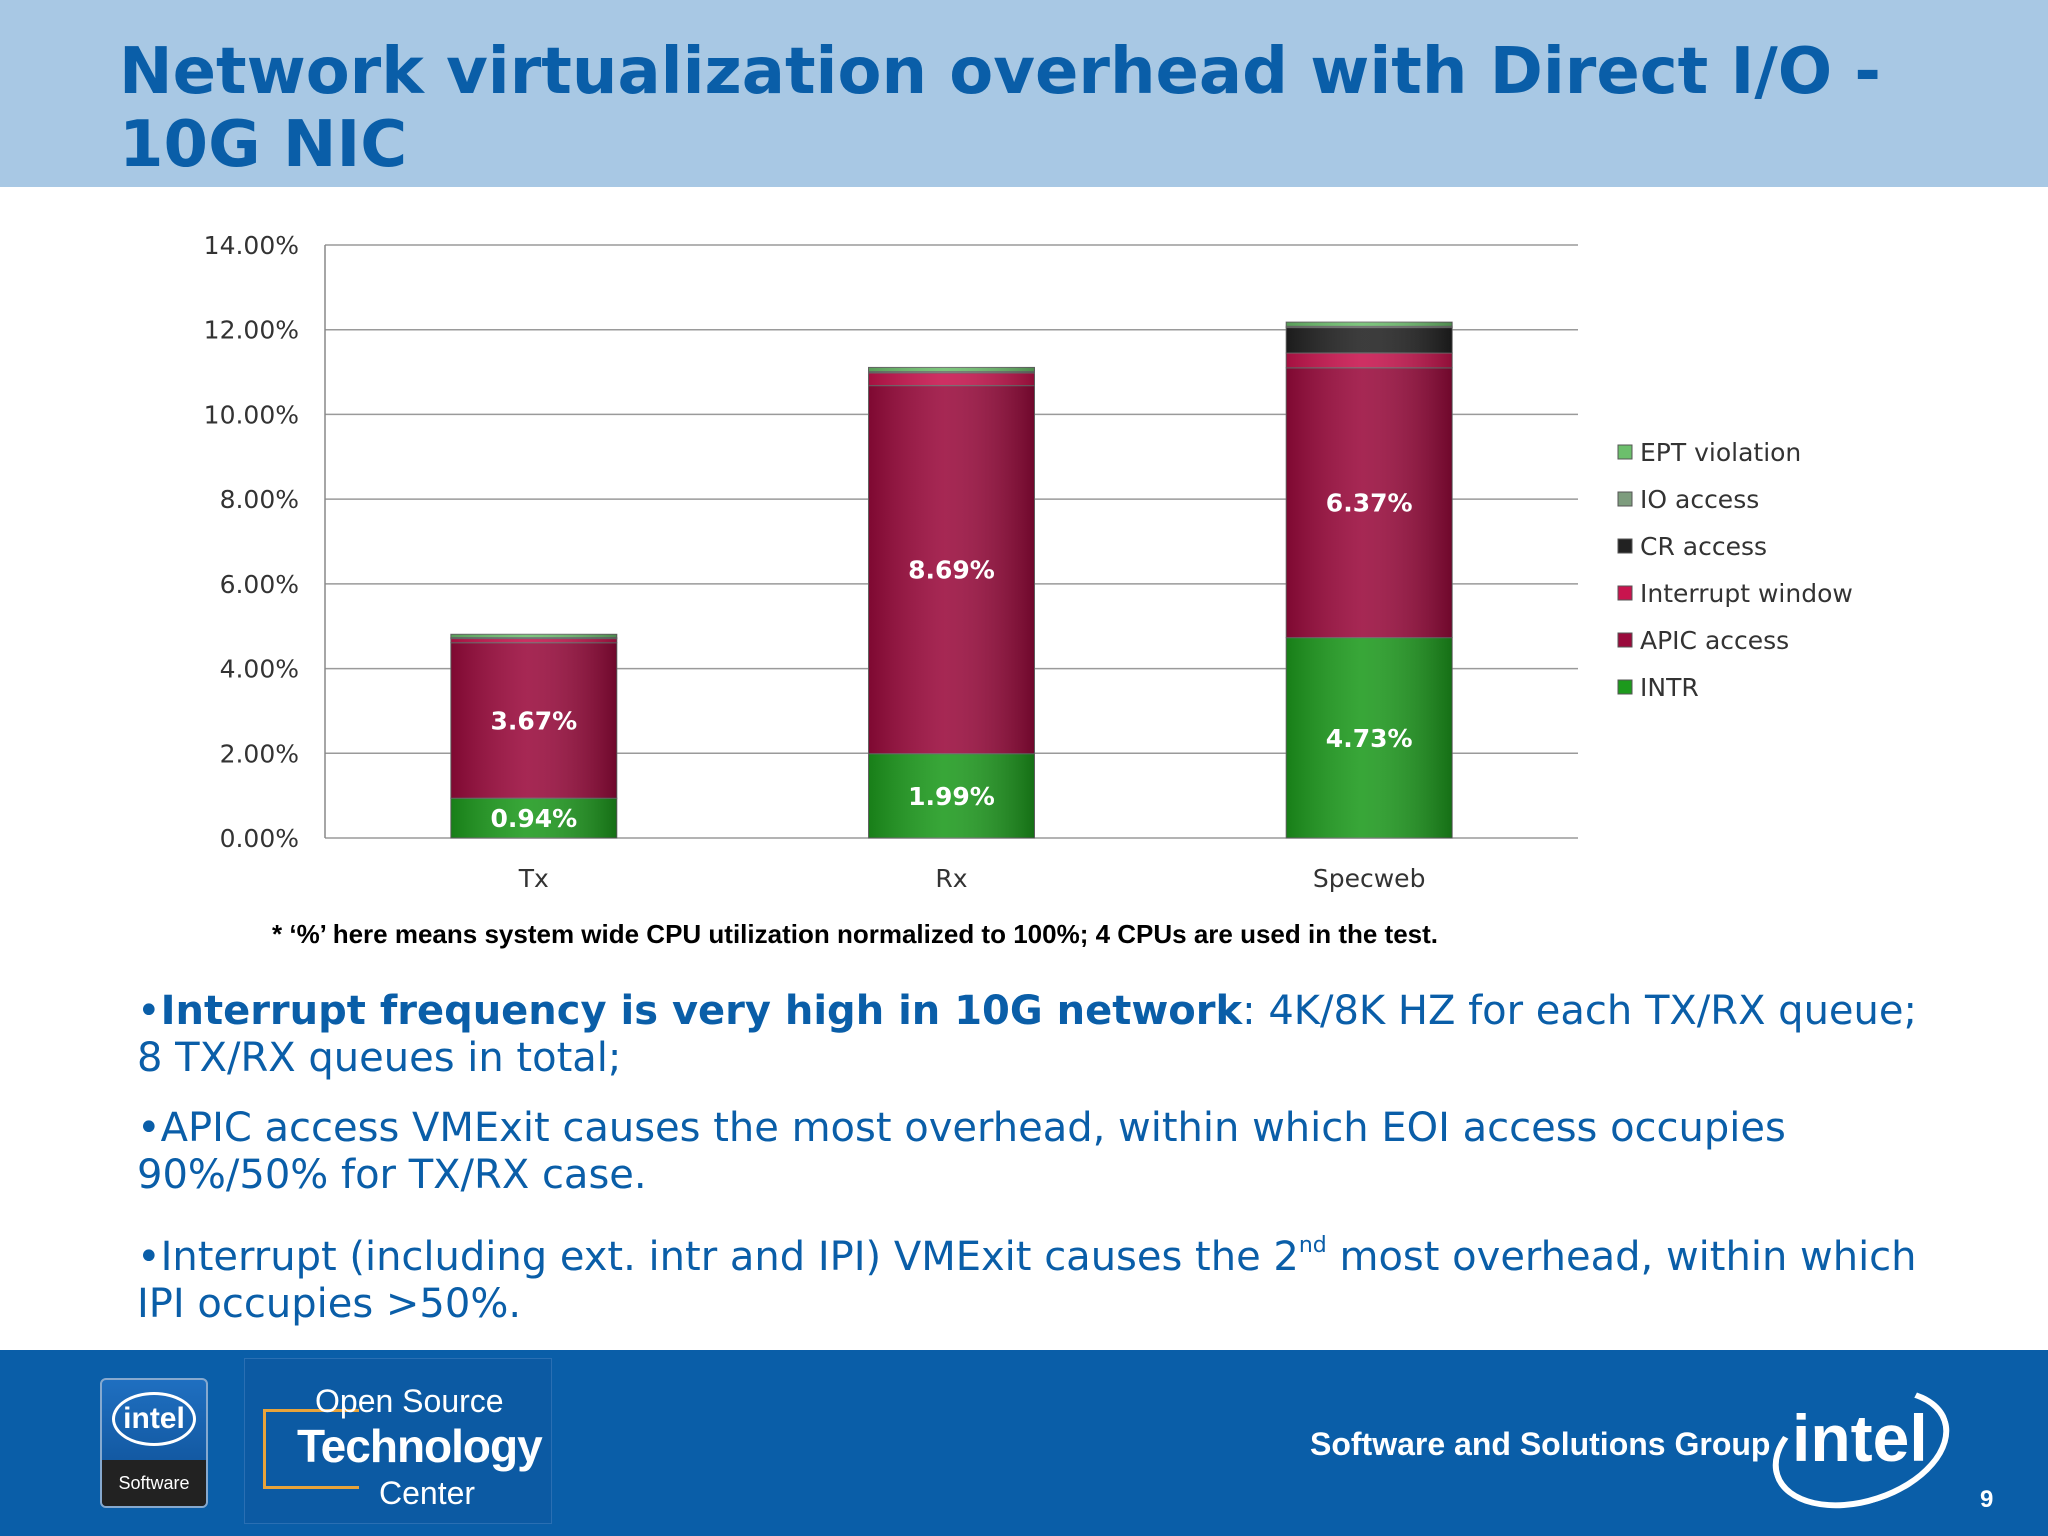  Describe the element at coordinates (251, 245) in the screenshot. I see `y-tick-label: 14.00%` at that location.